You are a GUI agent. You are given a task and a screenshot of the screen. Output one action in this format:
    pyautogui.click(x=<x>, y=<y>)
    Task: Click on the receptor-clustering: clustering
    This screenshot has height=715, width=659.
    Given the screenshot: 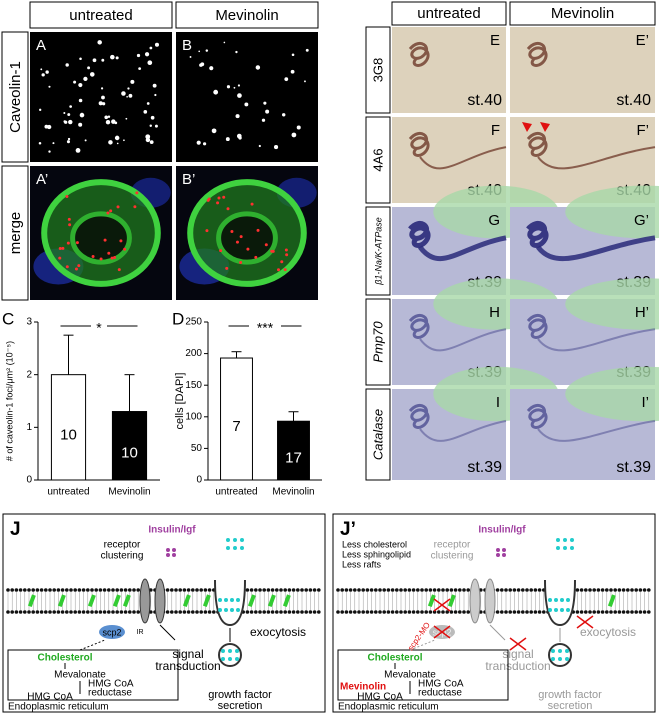 What is the action you would take?
    pyautogui.click(x=122, y=556)
    